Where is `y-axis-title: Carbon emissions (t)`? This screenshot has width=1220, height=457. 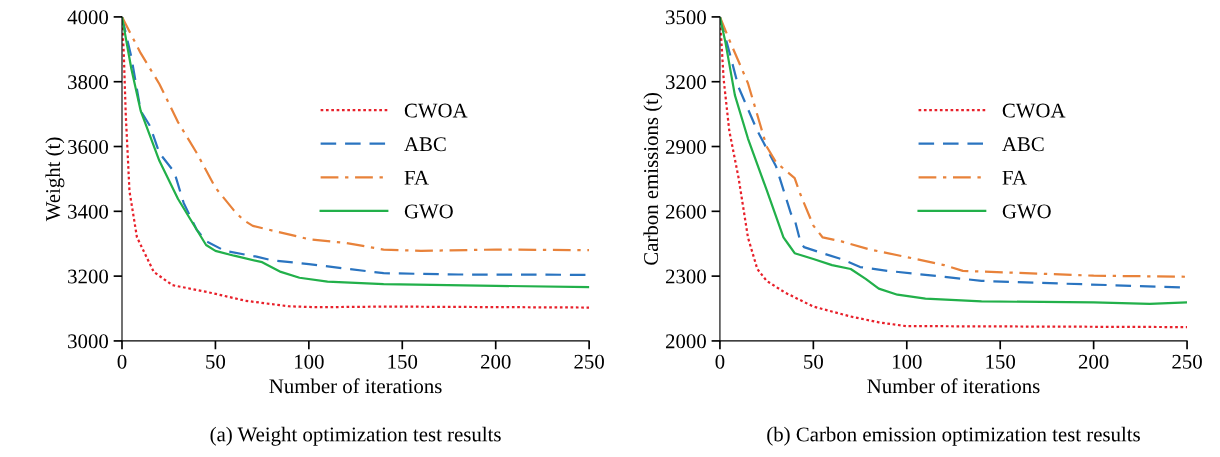 y-axis-title: Carbon emissions (t) is located at coordinates (653, 179).